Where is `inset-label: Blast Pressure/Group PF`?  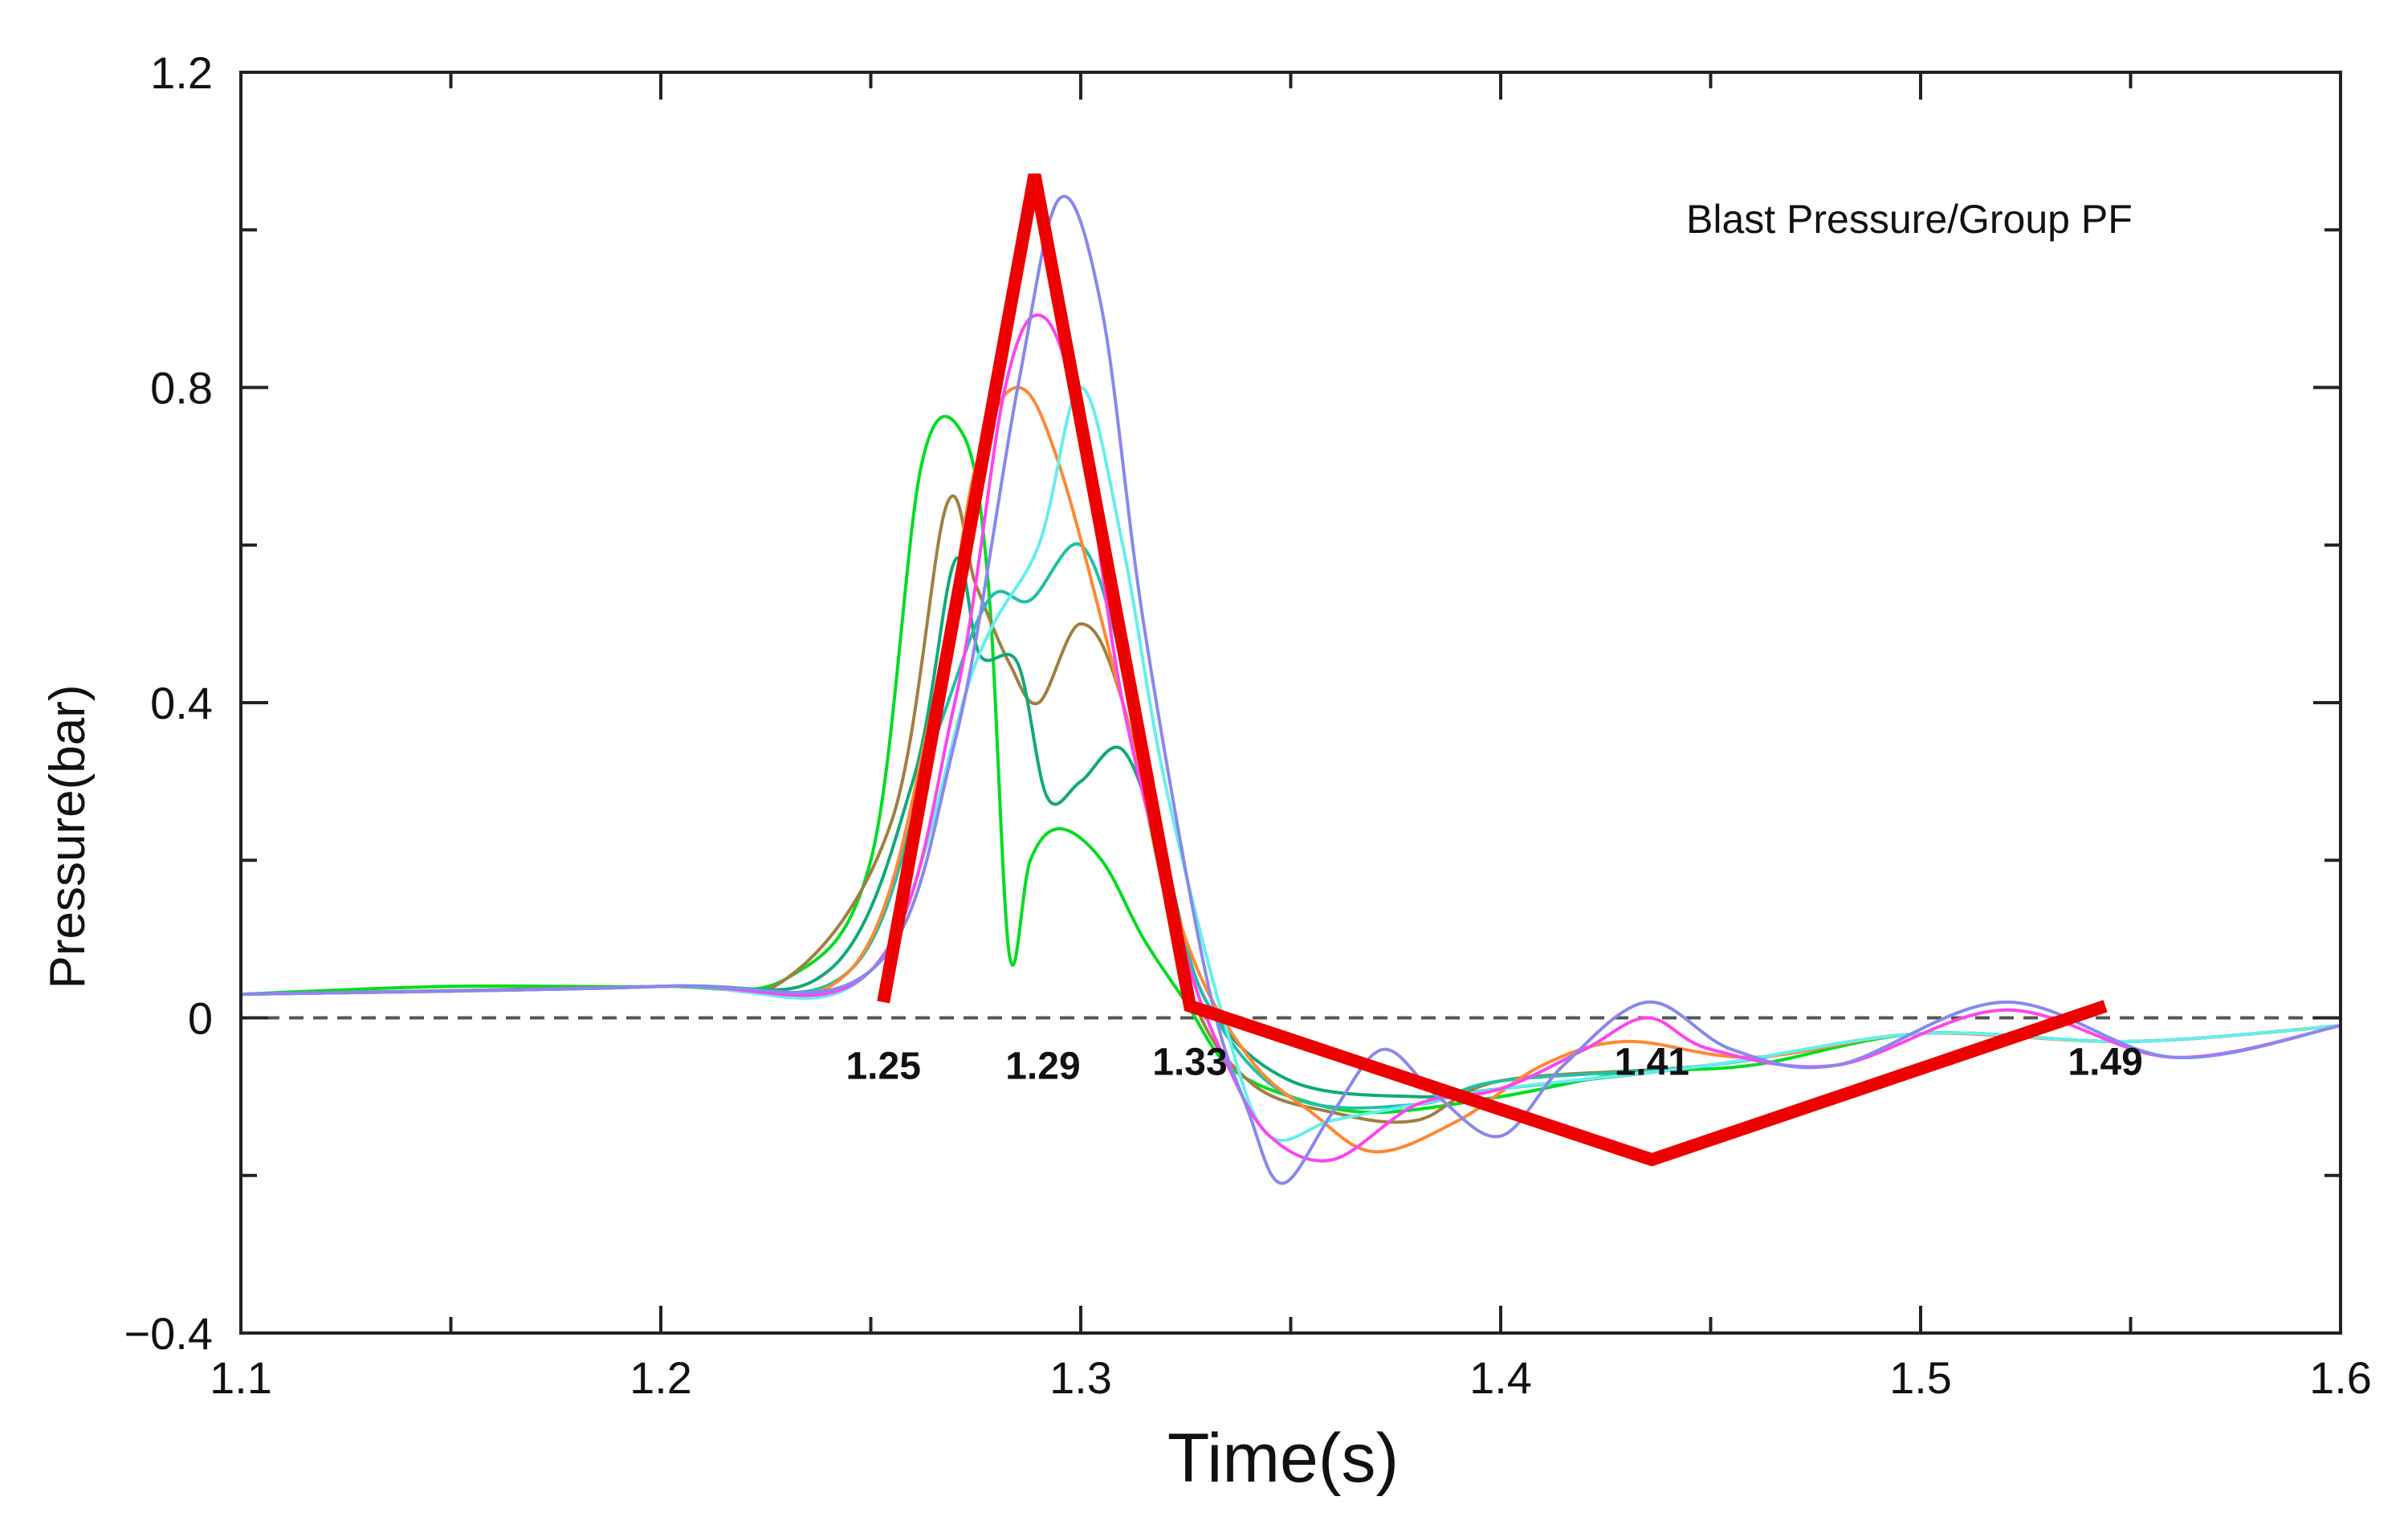 inset-label: Blast Pressure/Group PF is located at coordinates (1909, 219).